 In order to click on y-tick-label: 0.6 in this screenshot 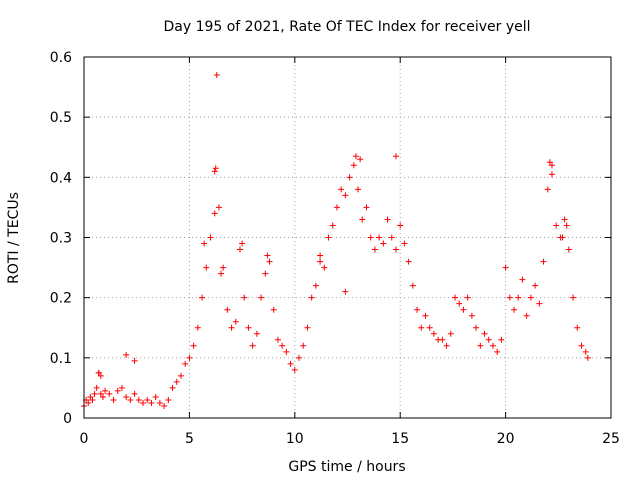, I will do `click(61, 58)`.